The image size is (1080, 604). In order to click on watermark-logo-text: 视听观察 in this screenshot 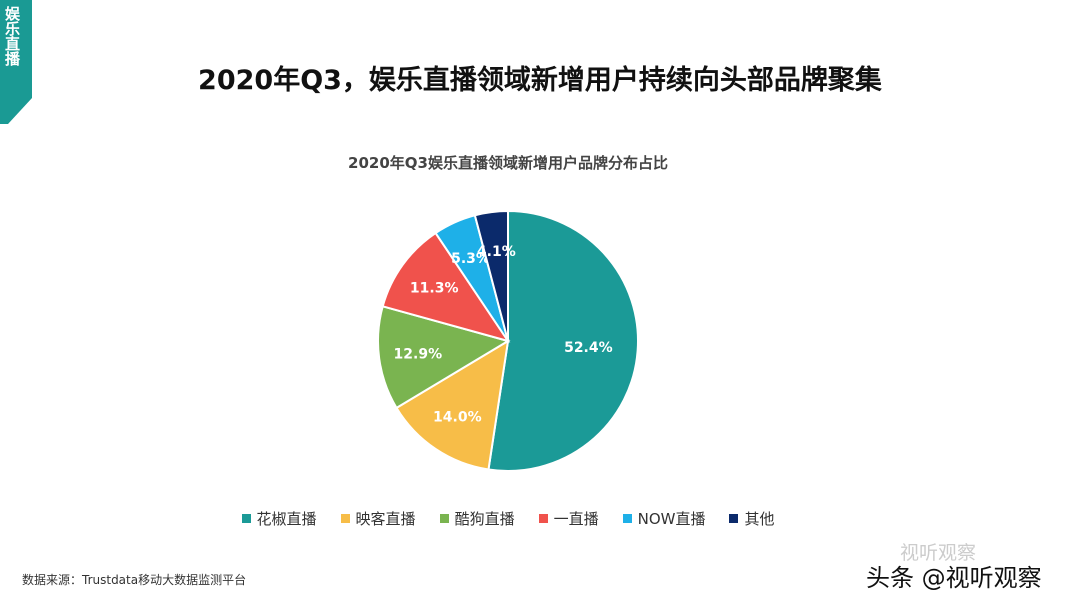, I will do `click(938, 553)`.